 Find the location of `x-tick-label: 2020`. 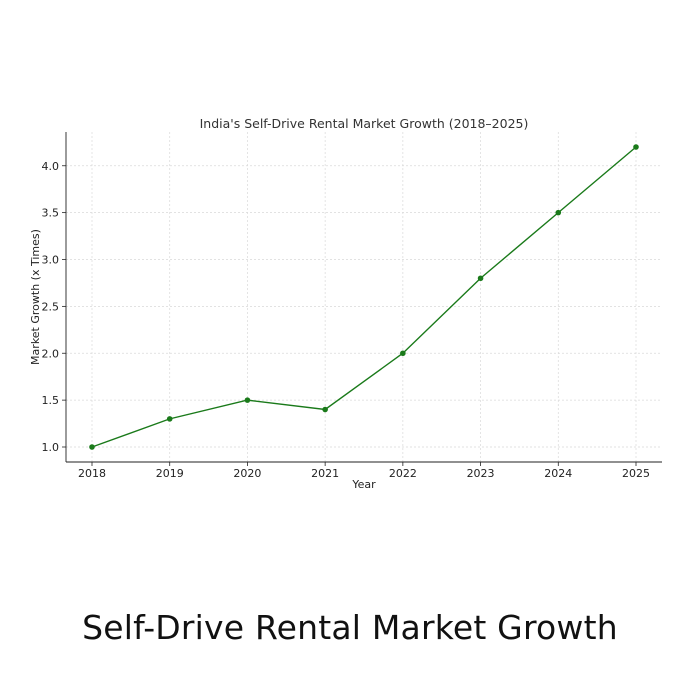

x-tick-label: 2020 is located at coordinates (247, 473).